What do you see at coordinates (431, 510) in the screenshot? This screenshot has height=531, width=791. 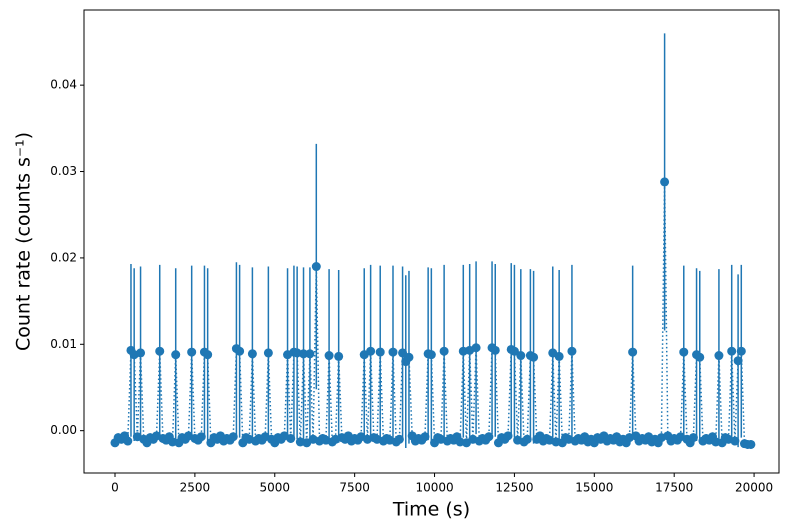 I see `x-axis-label: Time (s)` at bounding box center [431, 510].